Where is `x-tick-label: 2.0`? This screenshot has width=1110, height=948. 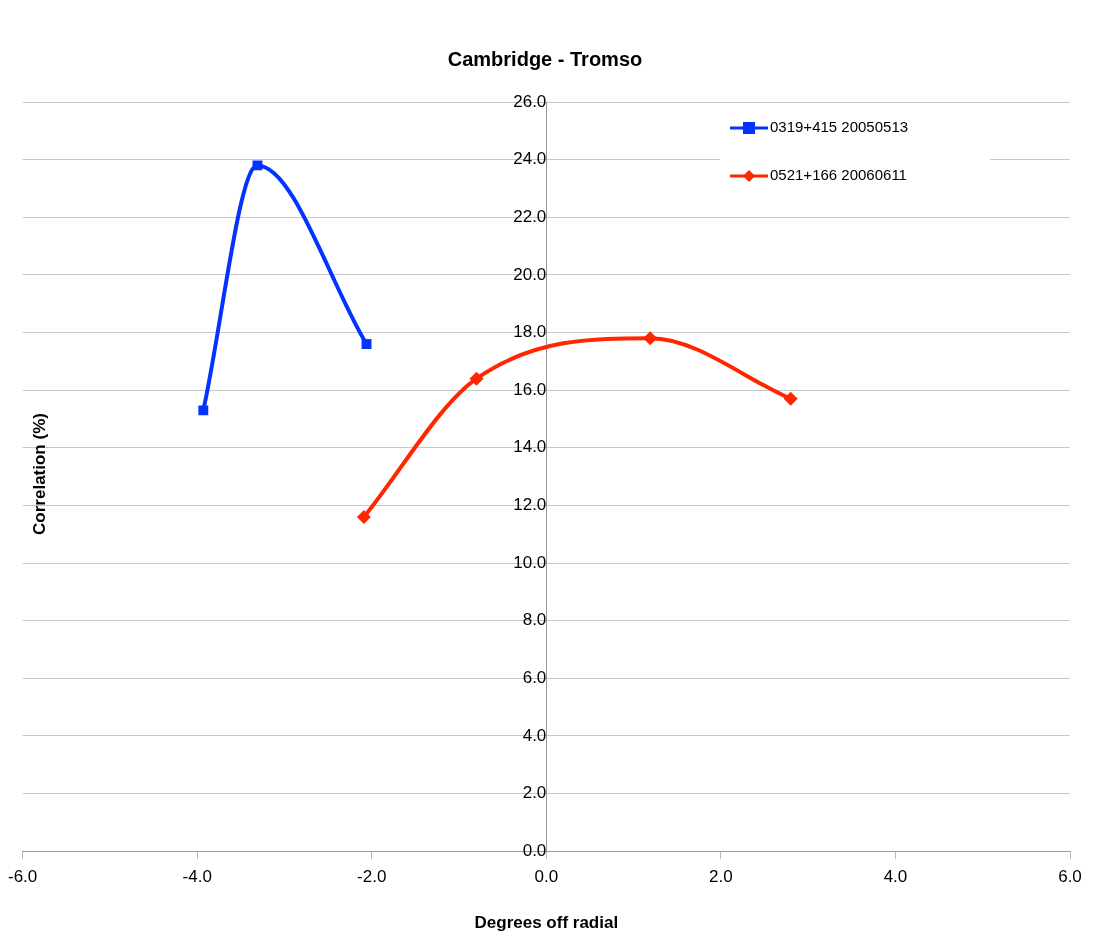
x-tick-label: 2.0 is located at coordinates (721, 877).